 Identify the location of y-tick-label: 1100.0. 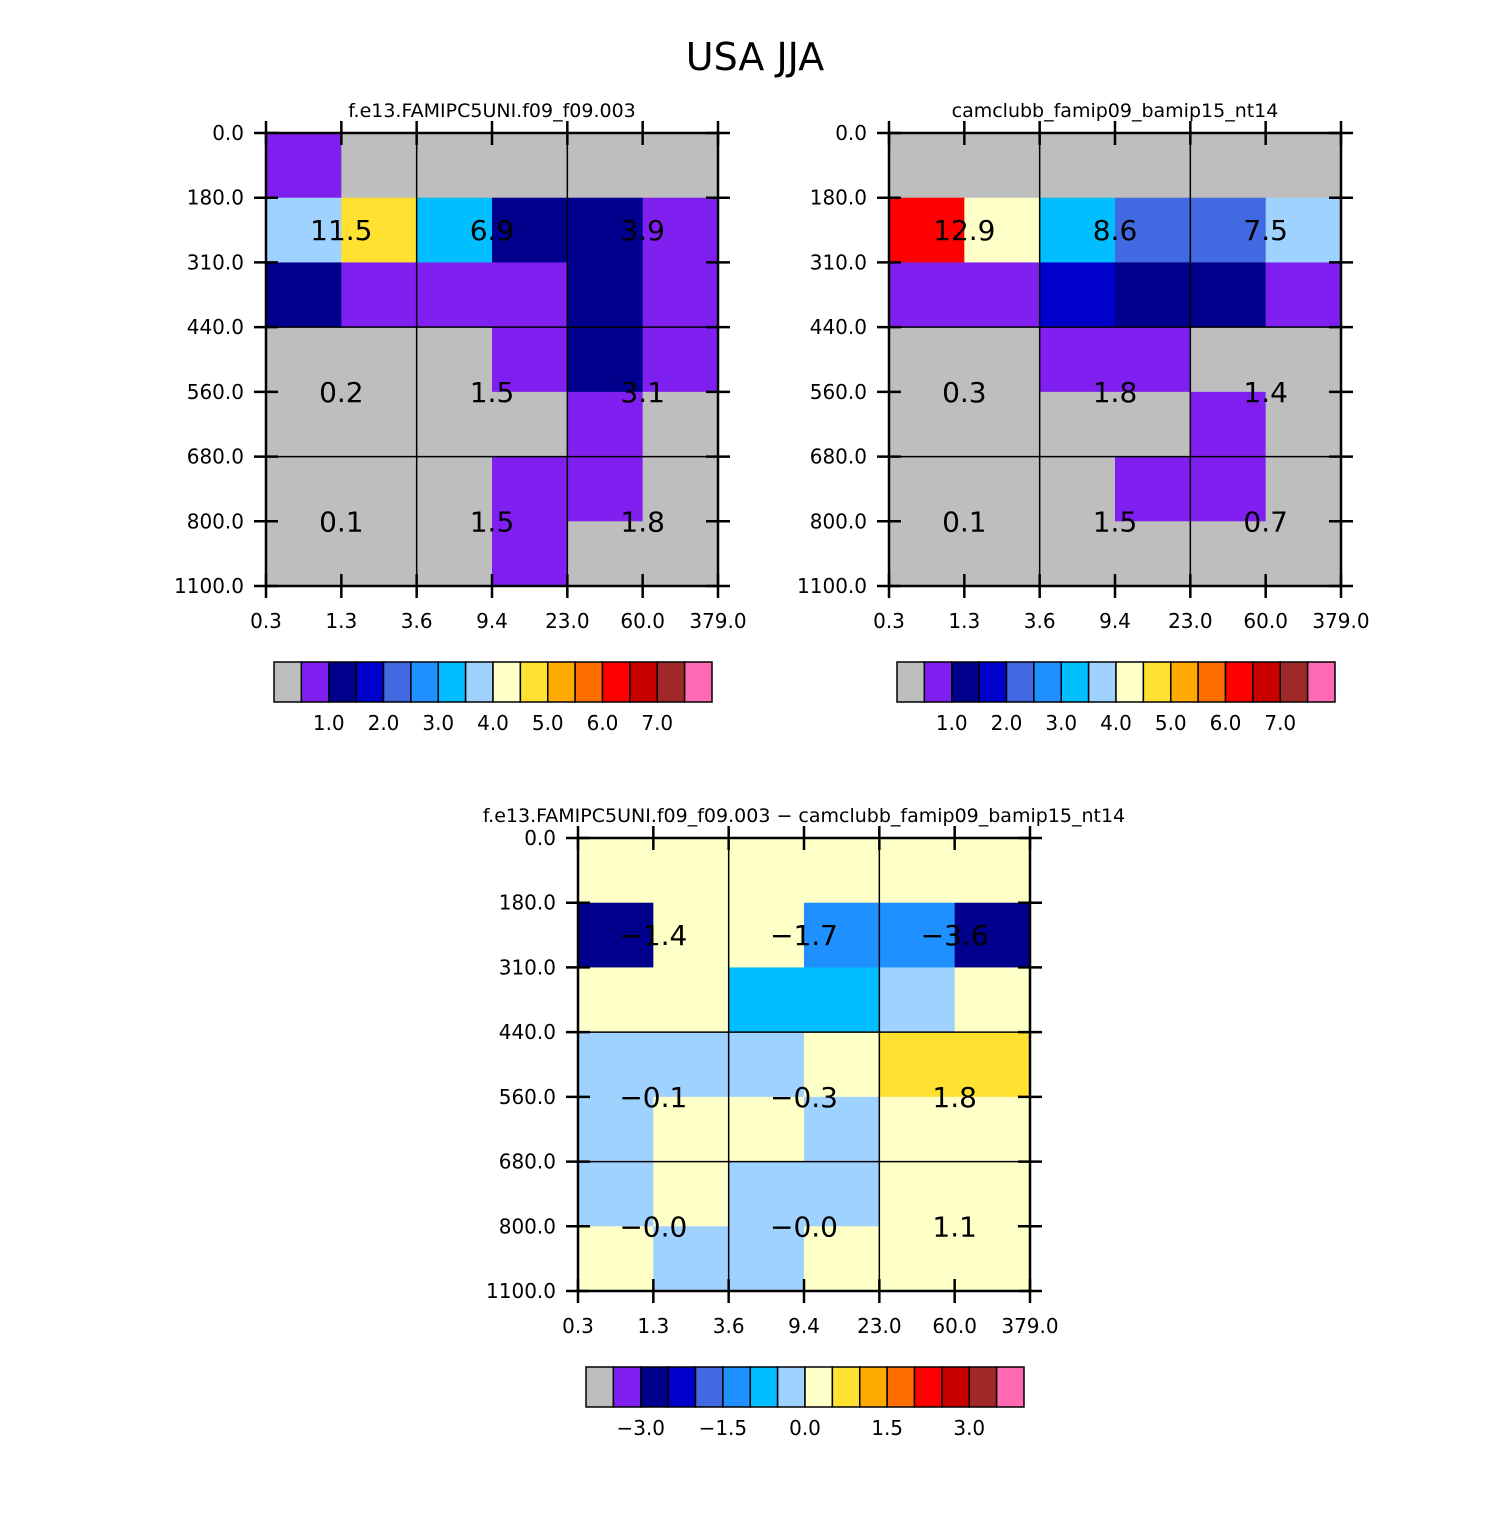
(209, 586).